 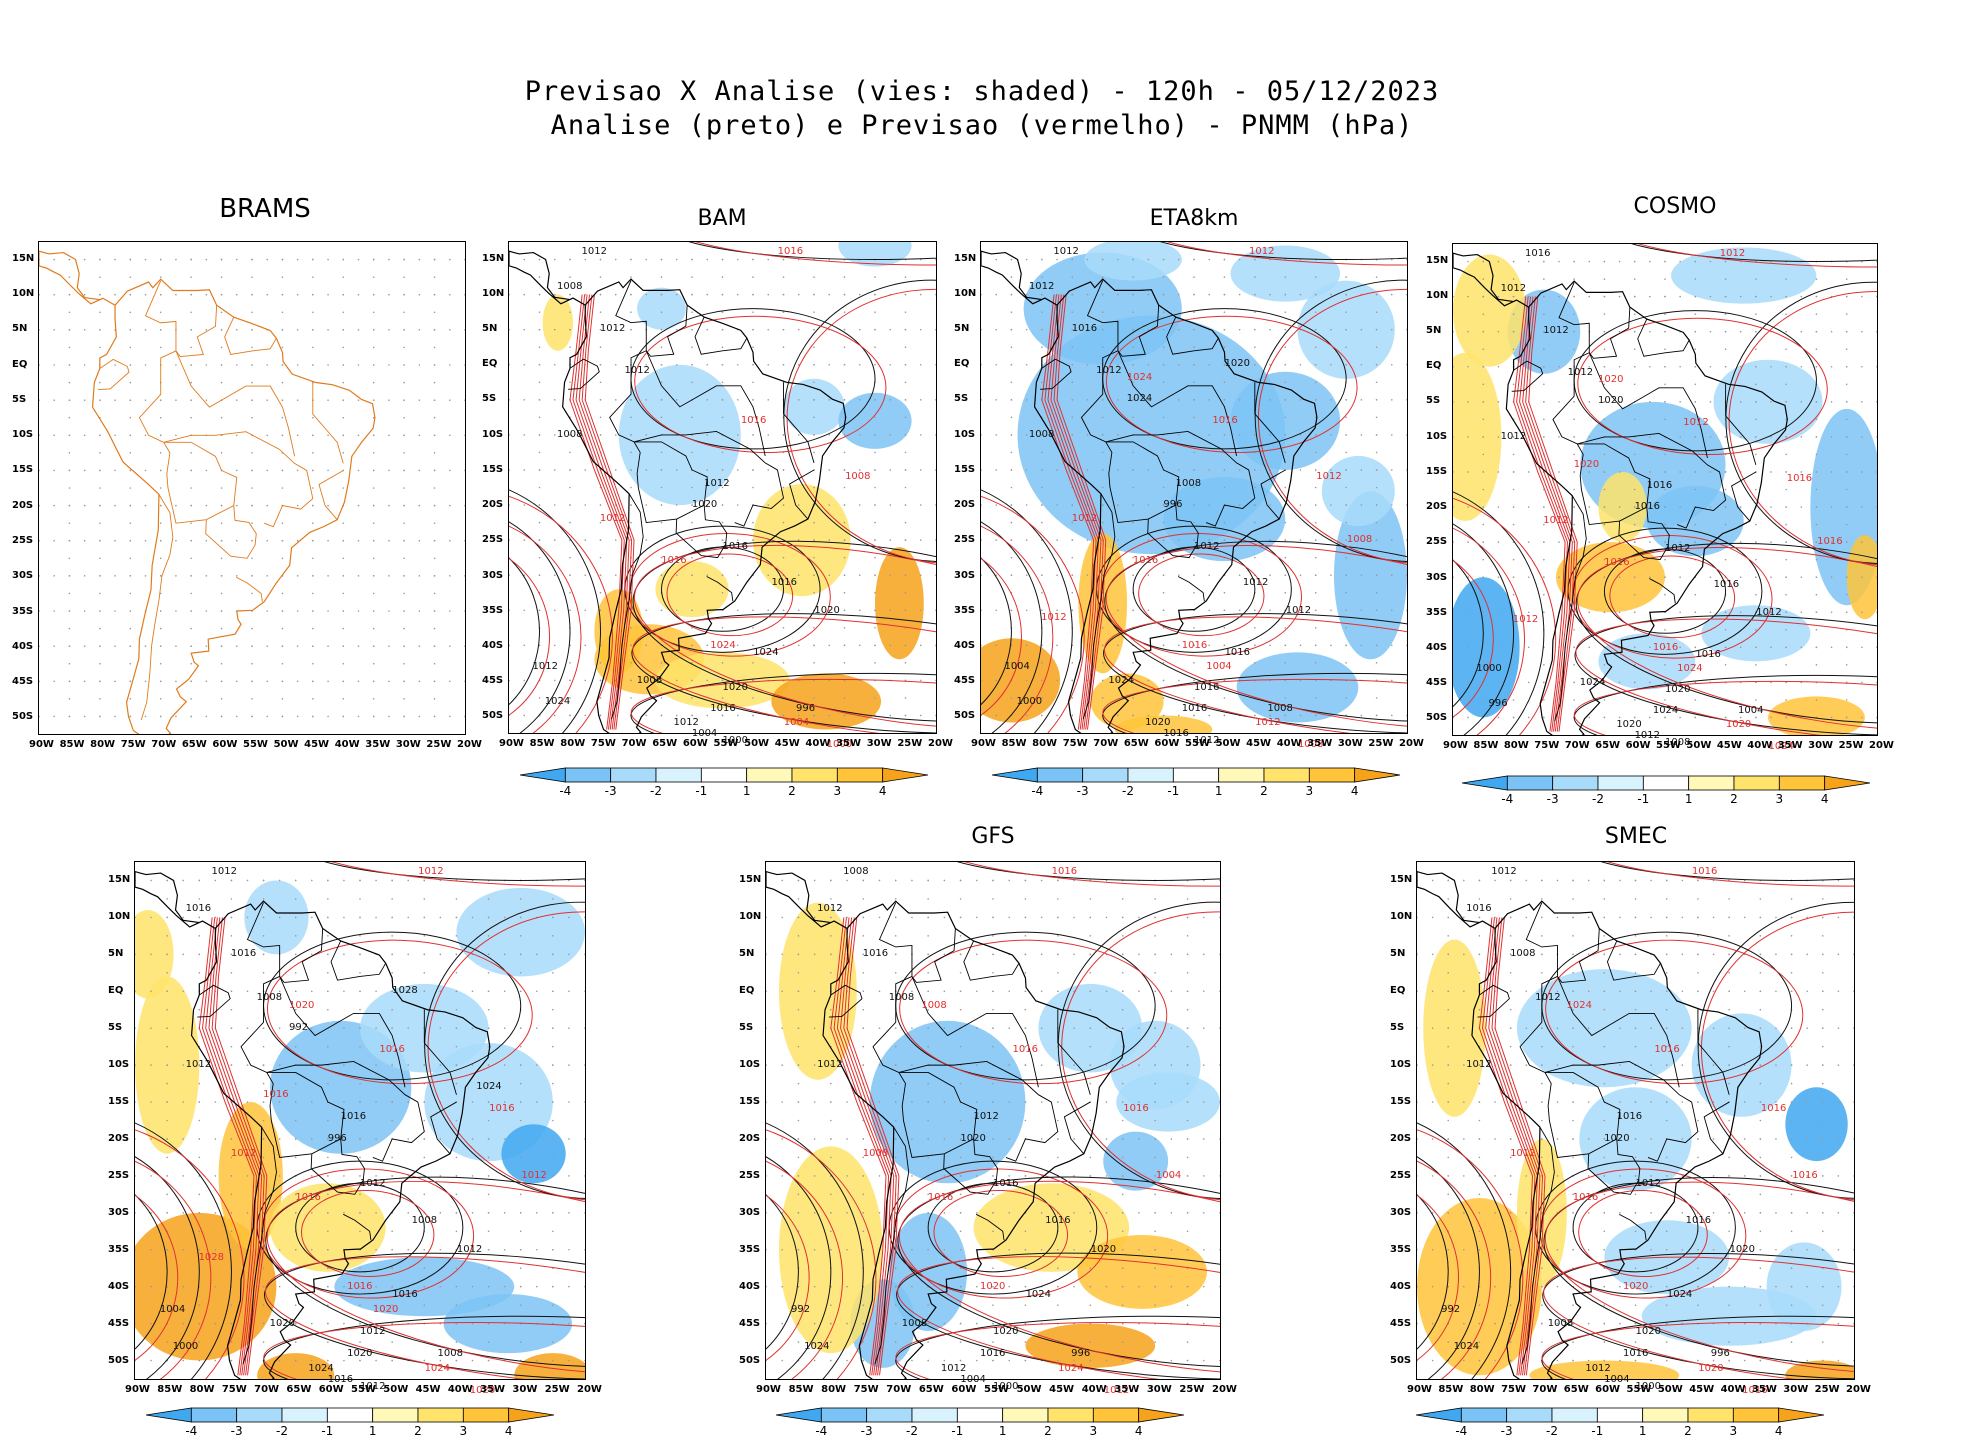 What do you see at coordinates (1397, 1027) in the screenshot?
I see `lat-tick-label: 5S` at bounding box center [1397, 1027].